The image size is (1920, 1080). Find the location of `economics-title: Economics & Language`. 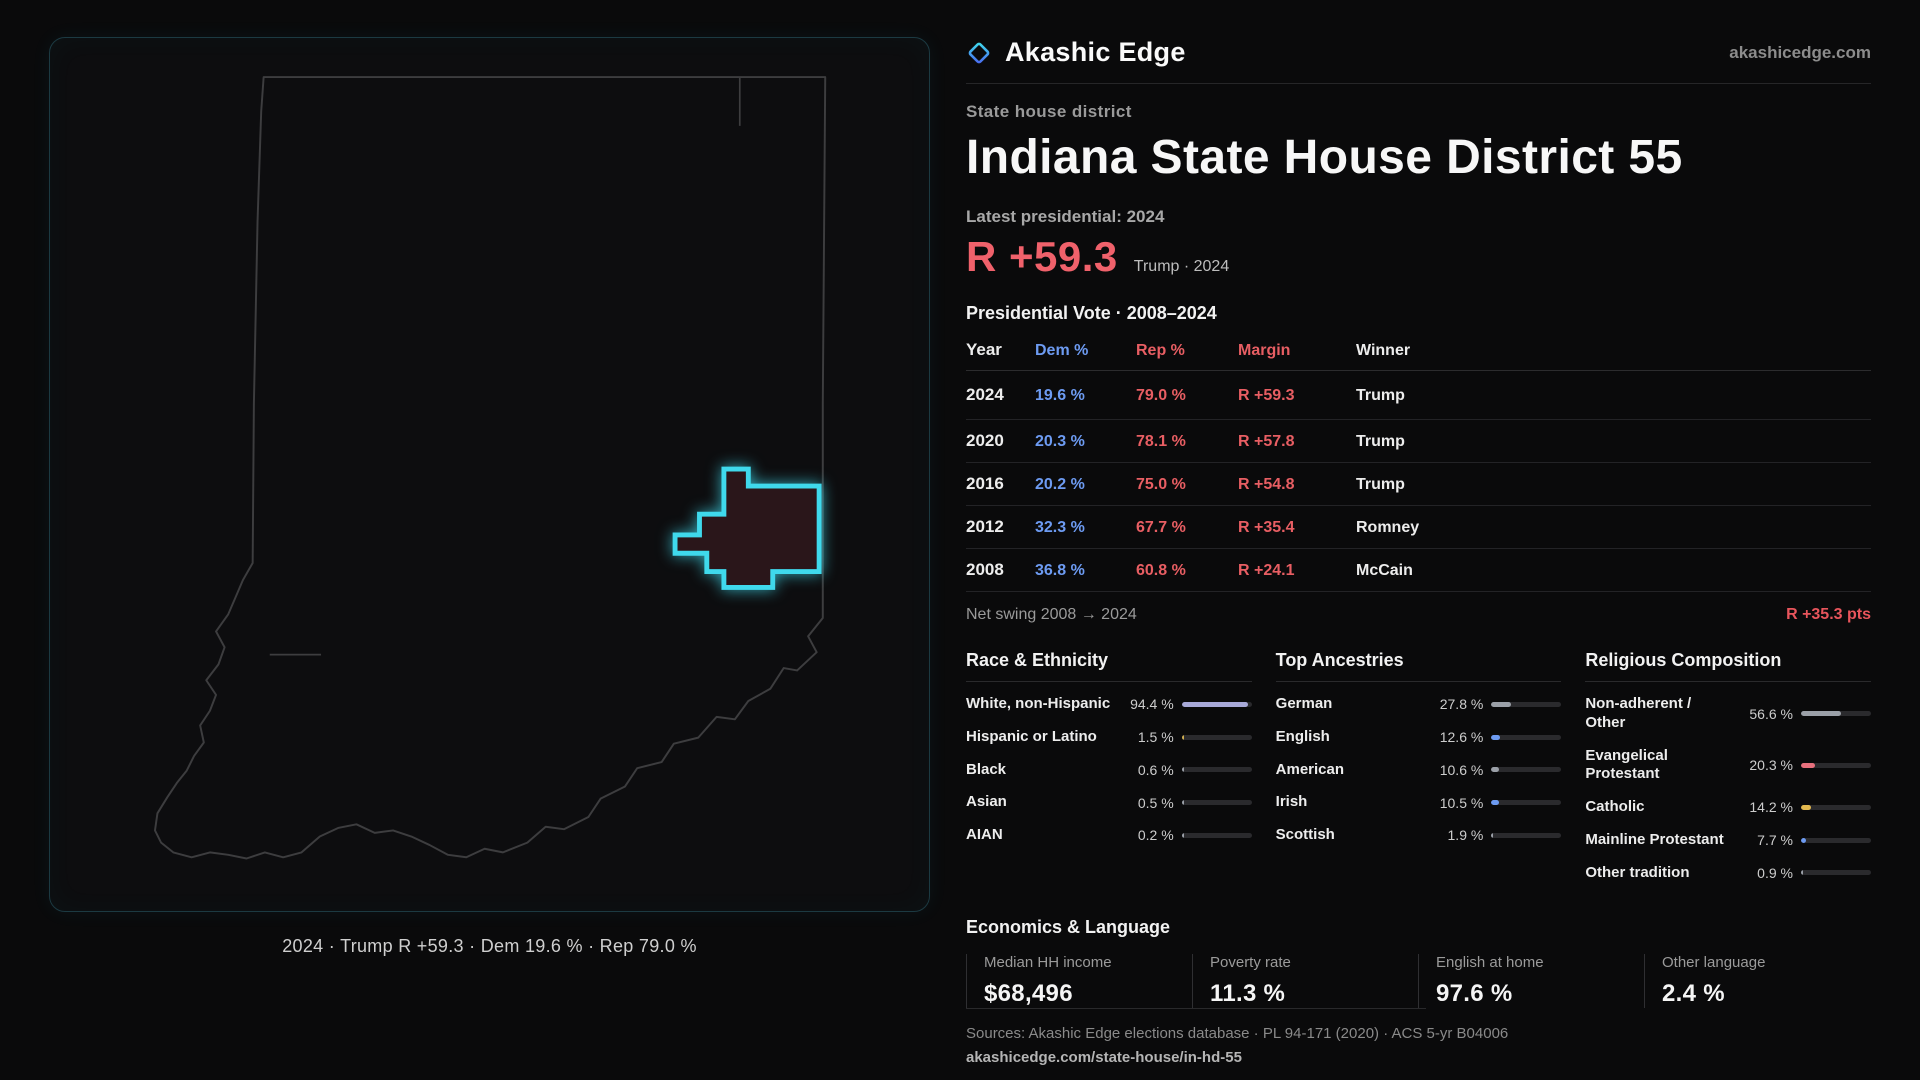

economics-title: Economics & Language is located at coordinates (1068, 927).